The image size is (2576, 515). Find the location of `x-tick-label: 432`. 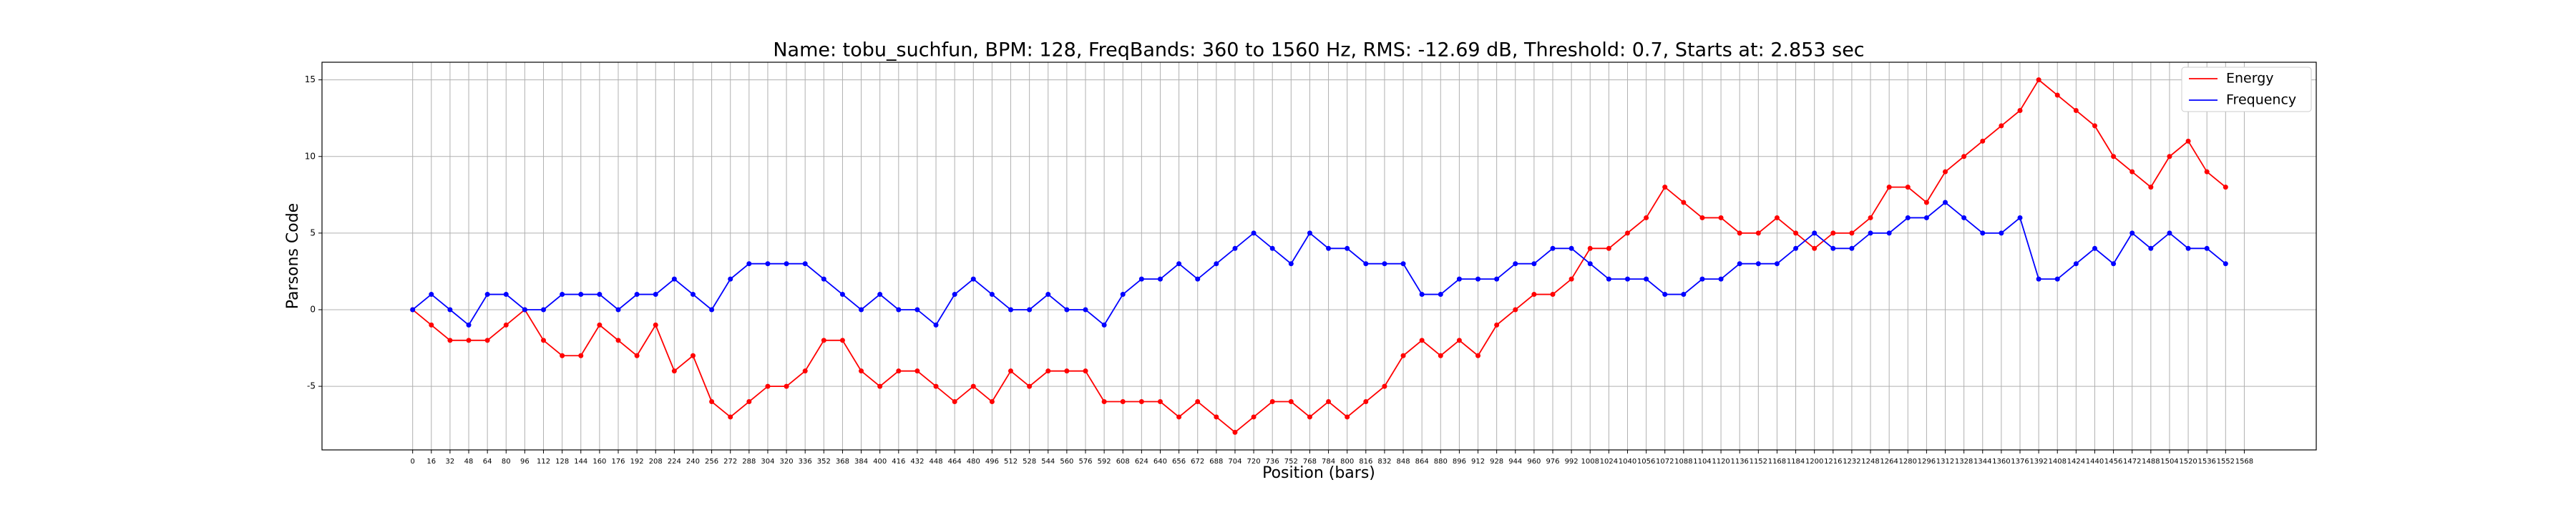

x-tick-label: 432 is located at coordinates (917, 462).